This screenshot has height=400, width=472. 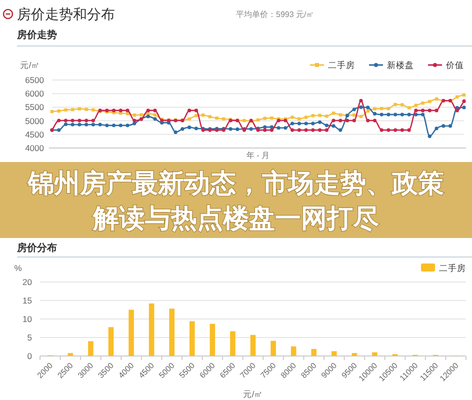 I want to click on x-axis-title: 年 - 月, so click(x=258, y=155).